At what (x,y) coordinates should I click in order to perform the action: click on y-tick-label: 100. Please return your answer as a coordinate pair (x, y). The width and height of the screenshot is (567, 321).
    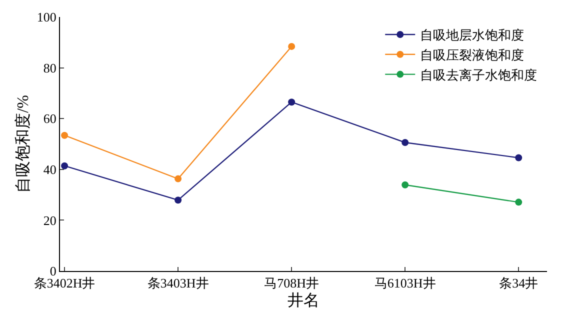
    Looking at the image, I should click on (46, 17).